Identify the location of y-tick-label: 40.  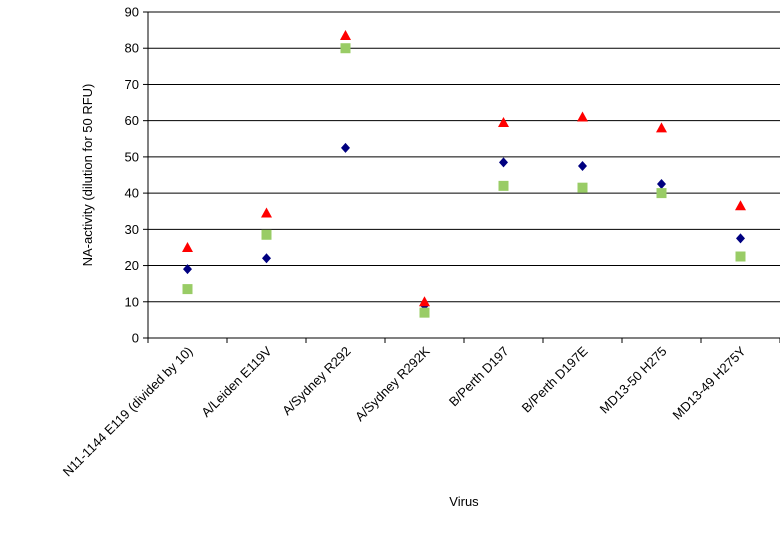
(132, 193).